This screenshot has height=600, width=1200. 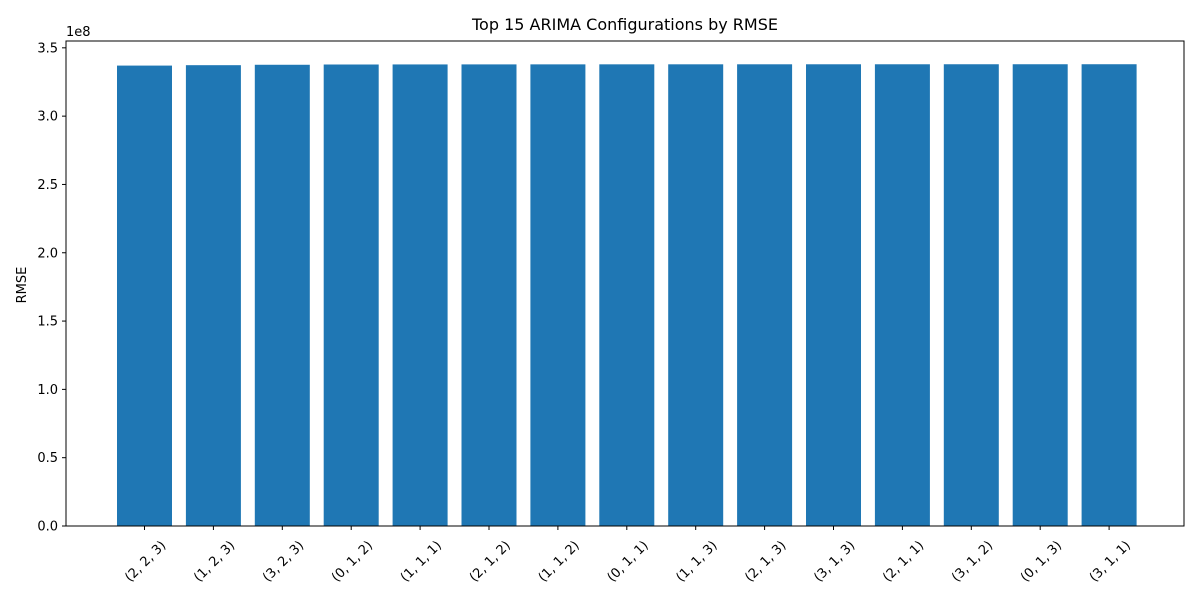 I want to click on y-axis-offset-label: 1e8, so click(x=78, y=32).